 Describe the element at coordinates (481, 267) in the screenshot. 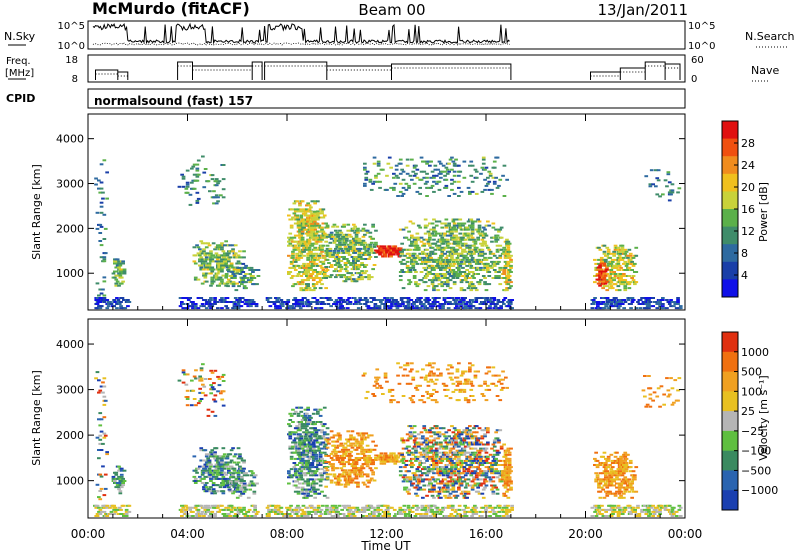

I see `echo-cell-1939` at that location.